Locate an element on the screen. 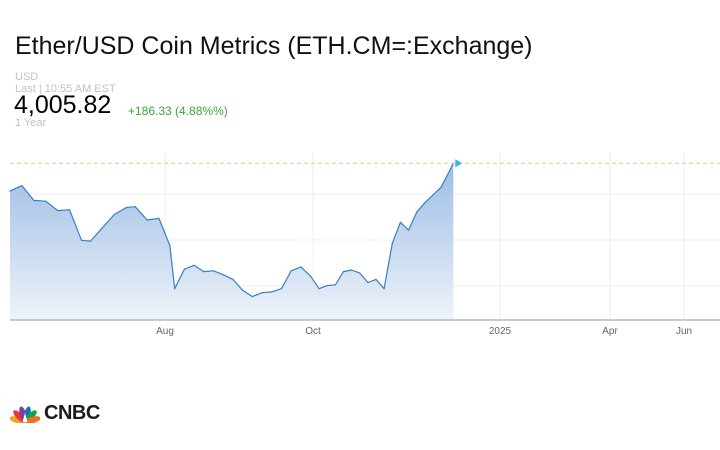 This screenshot has width=720, height=450. price-change: +186.33 (4.88%%) is located at coordinates (178, 111).